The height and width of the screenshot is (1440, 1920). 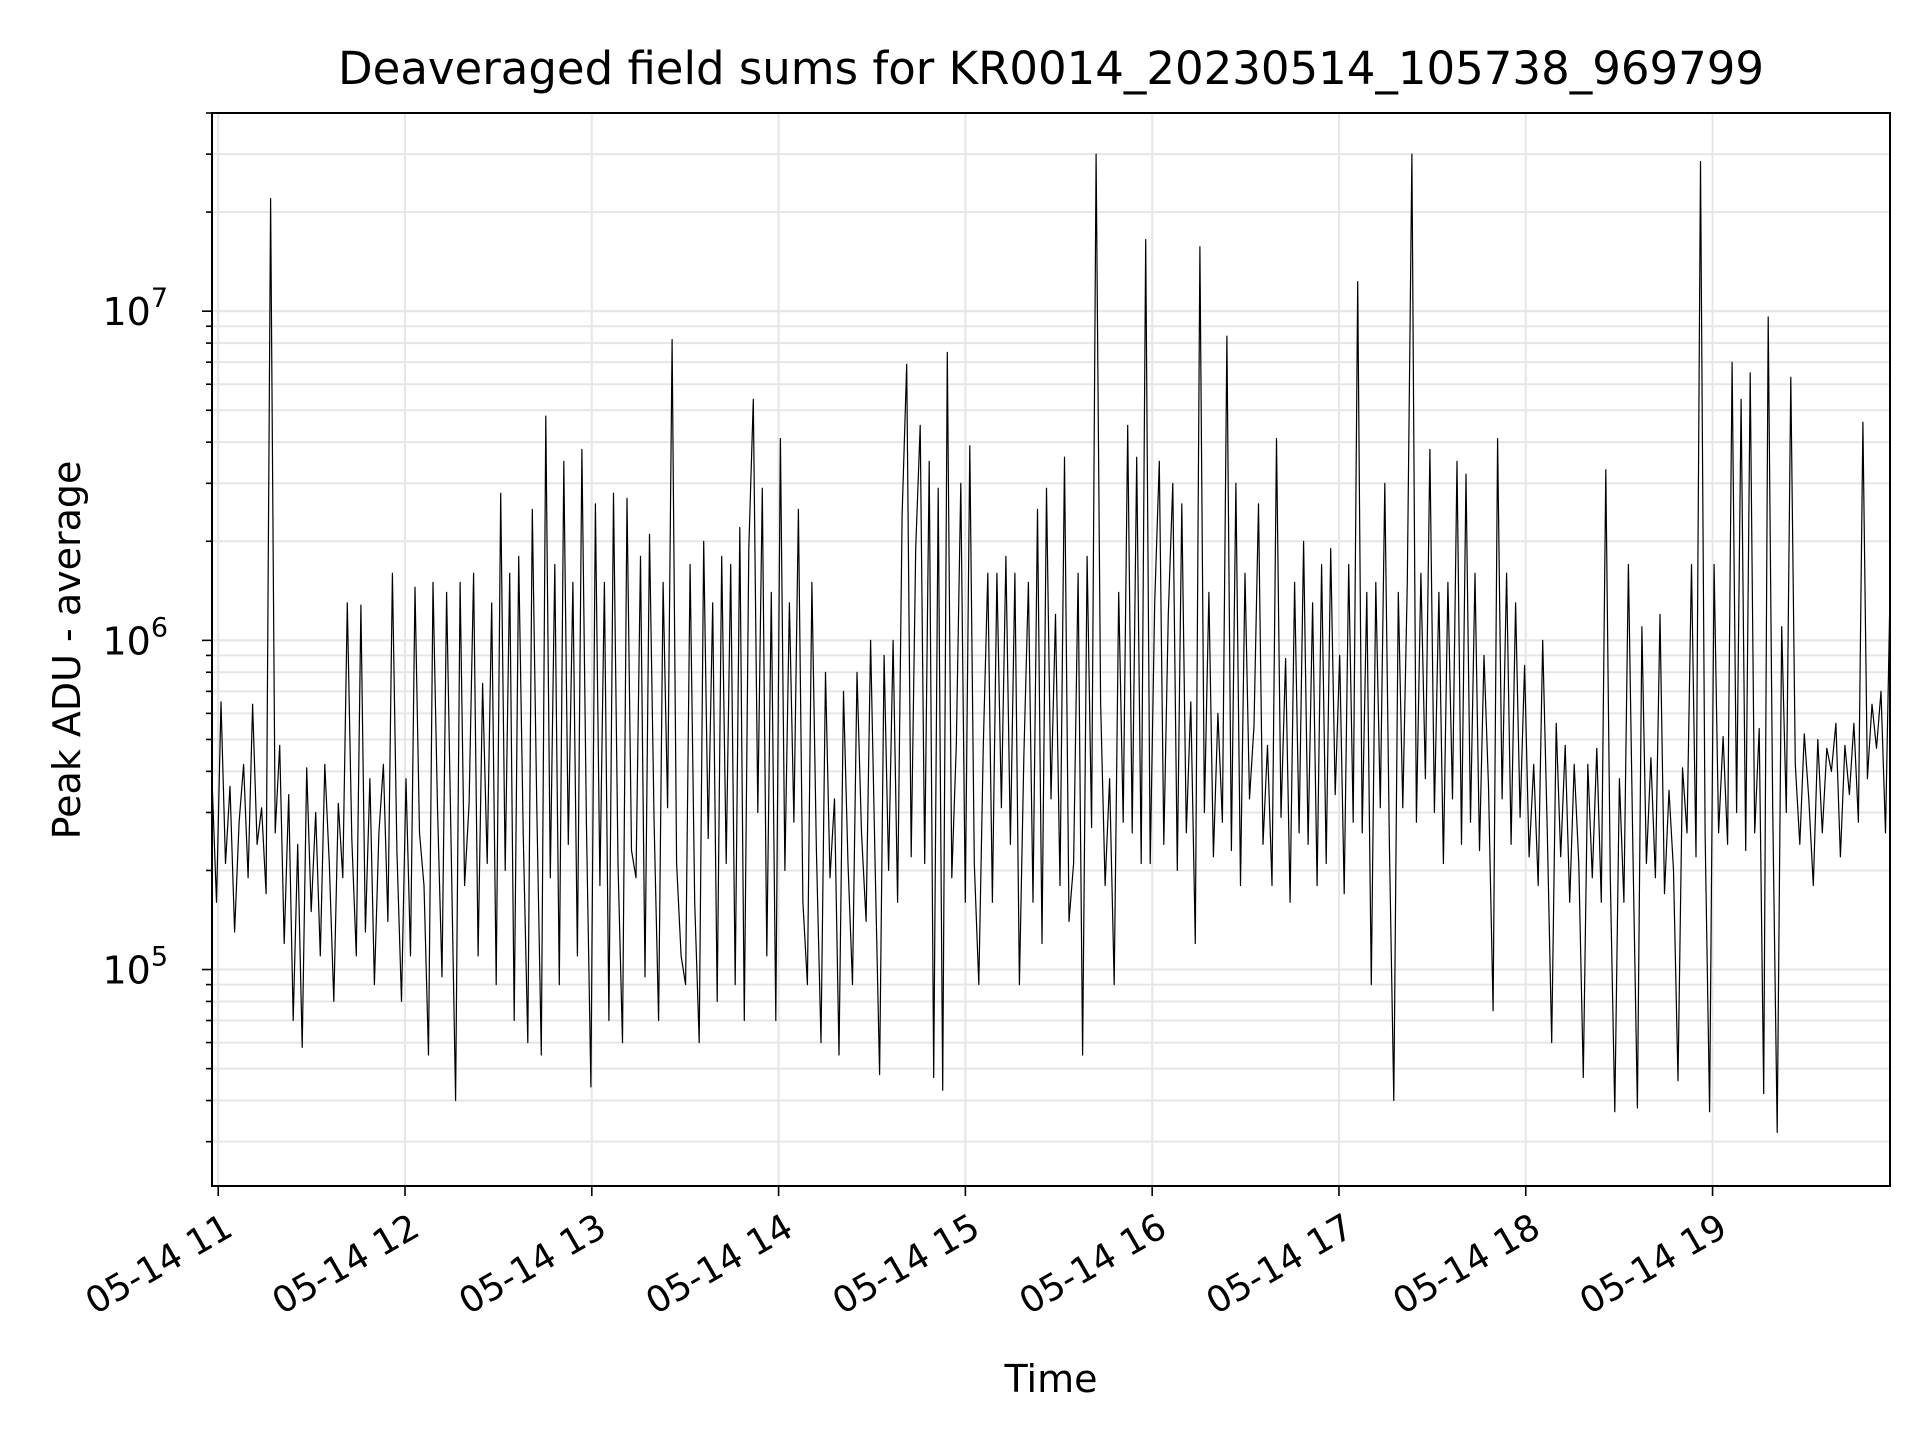 I want to click on y-tick-label-exponent: 7, so click(x=159, y=298).